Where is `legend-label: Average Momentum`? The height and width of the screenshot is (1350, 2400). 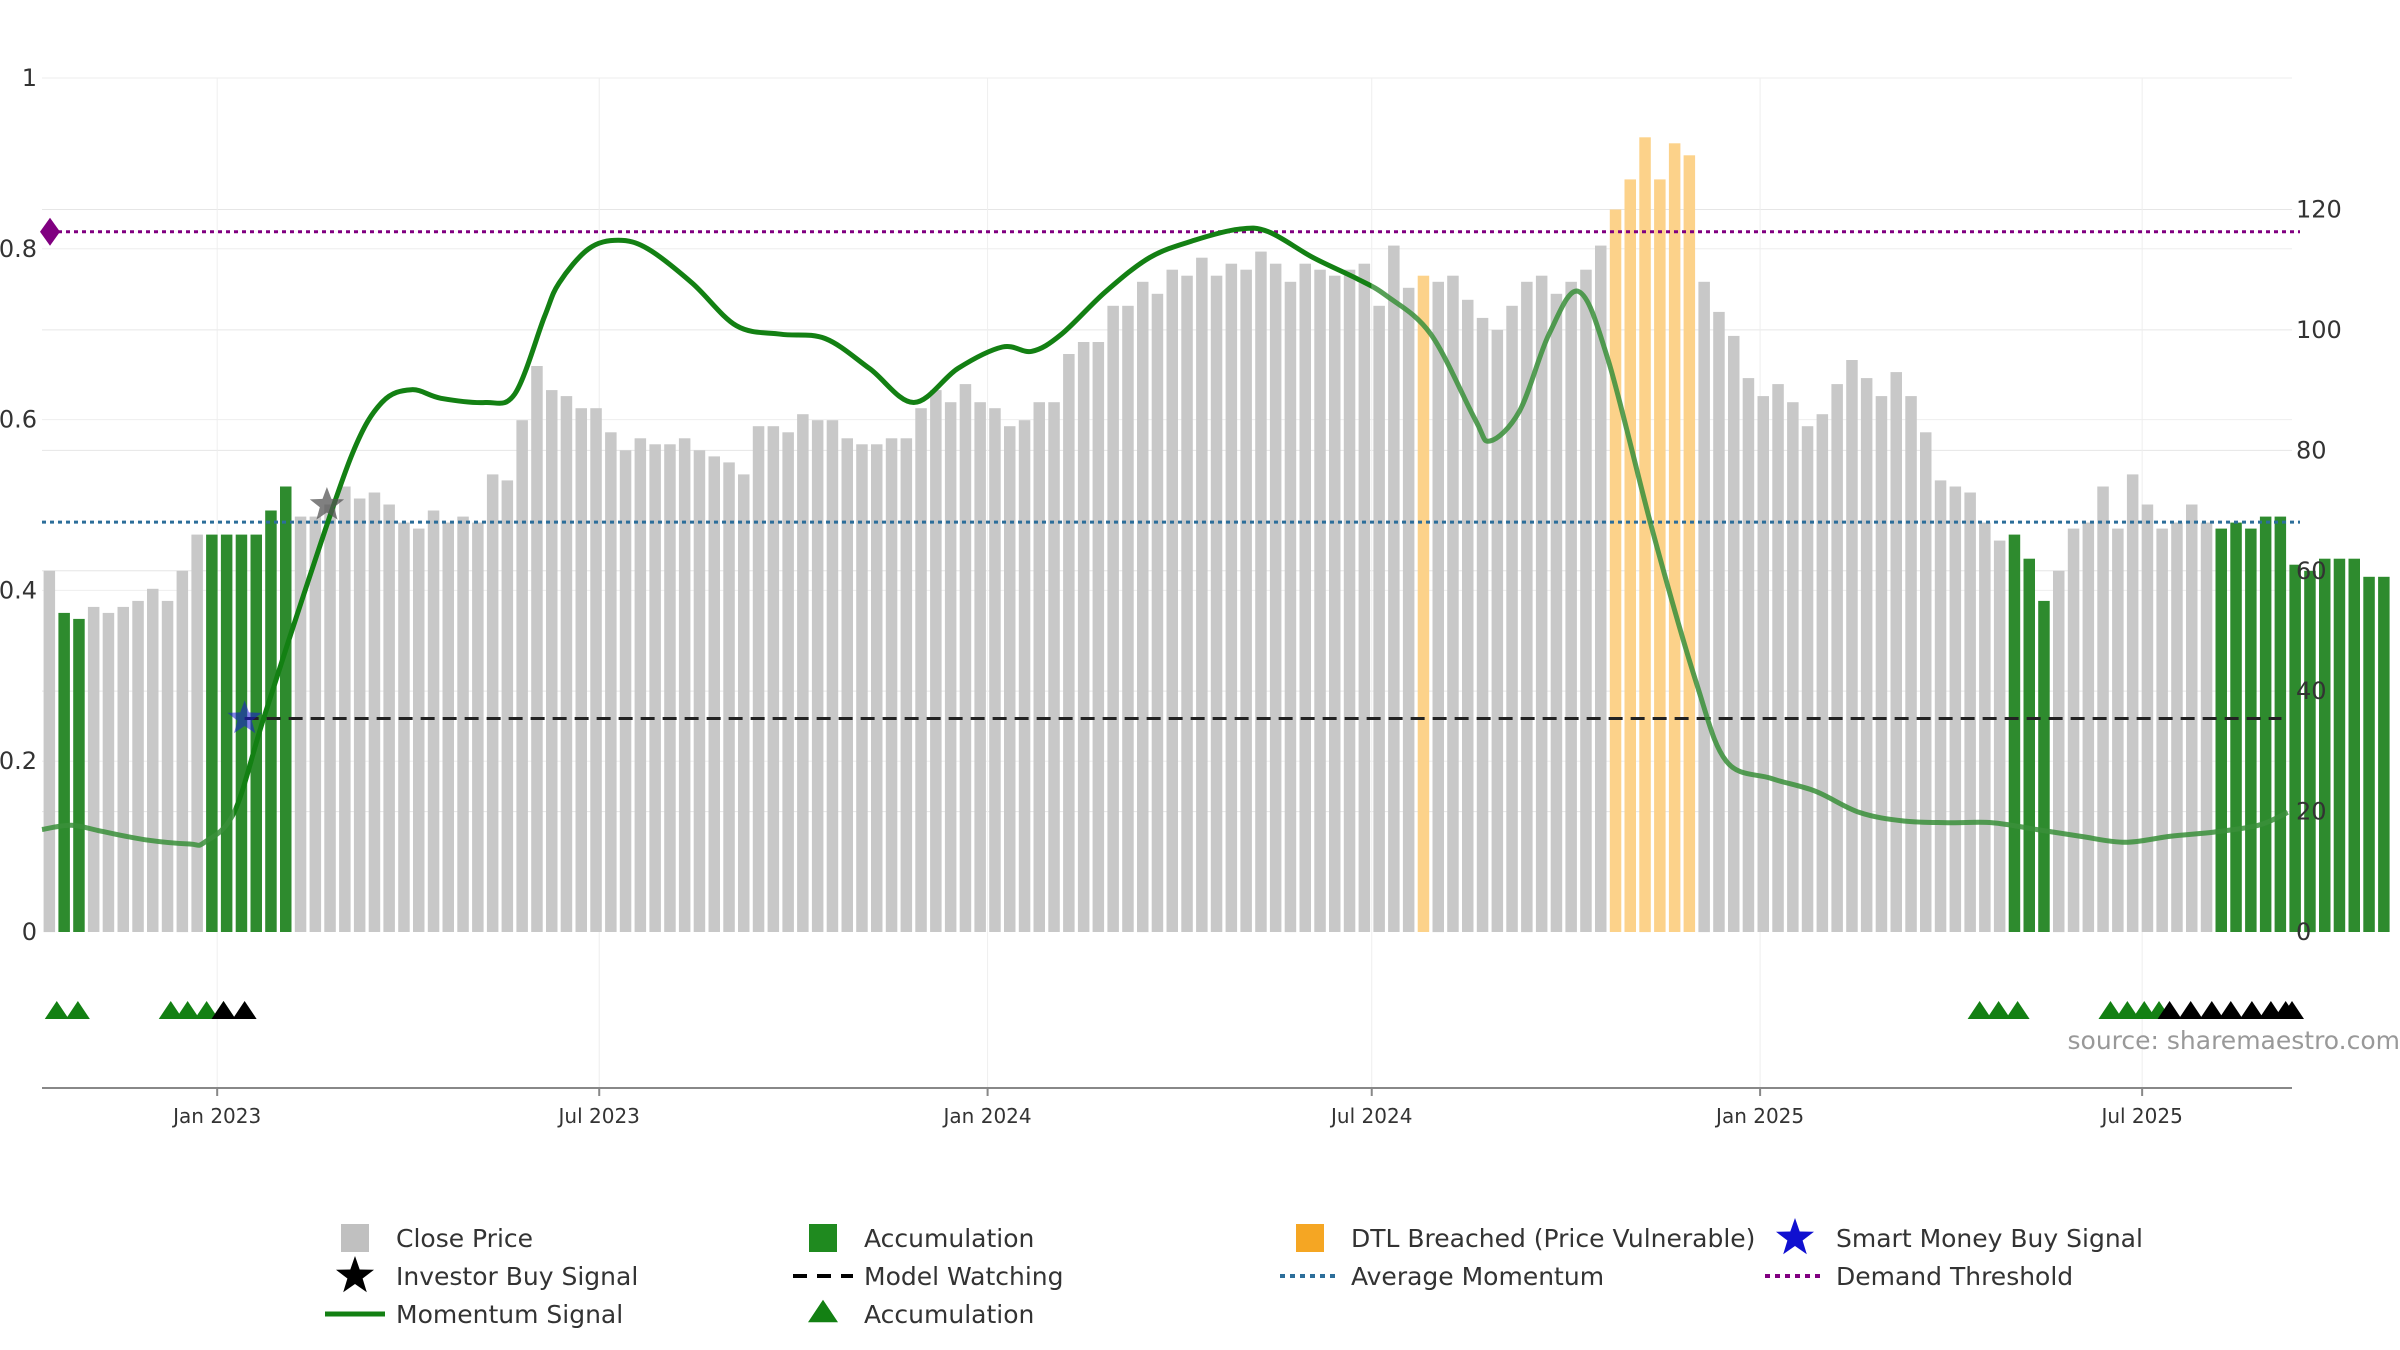
legend-label: Average Momentum is located at coordinates (1477, 1276).